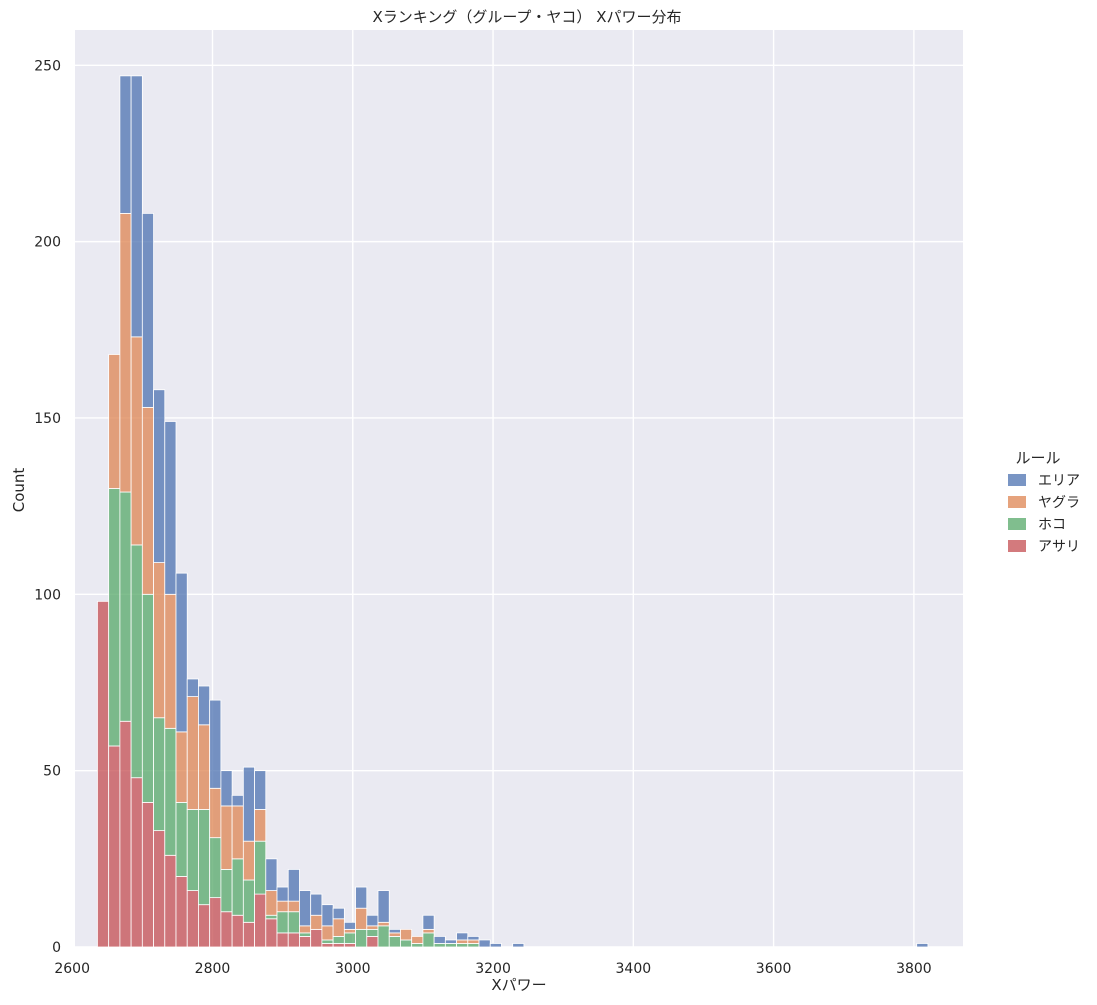 The height and width of the screenshot is (1005, 1097). I want to click on x-tick-label: 3800, so click(914, 969).